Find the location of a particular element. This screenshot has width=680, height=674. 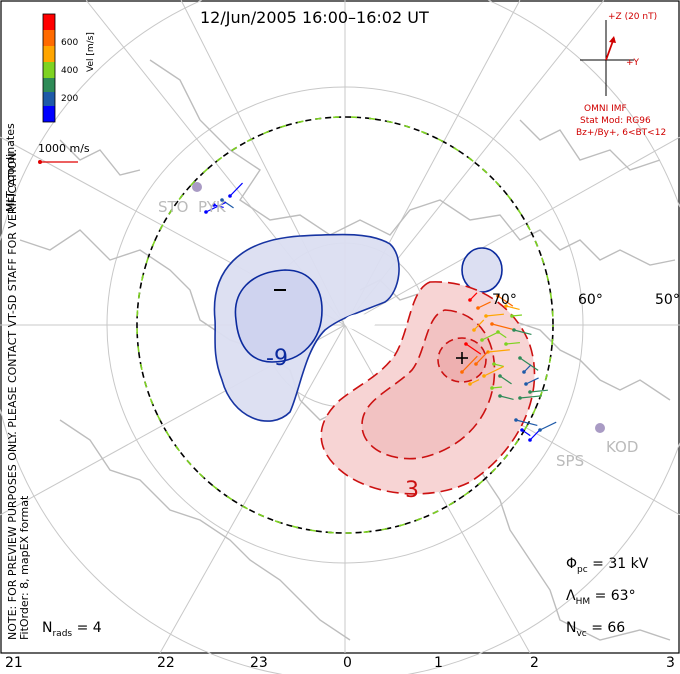

imf-condition: Bz+/By+, 6<BT<12 is located at coordinates (621, 133).